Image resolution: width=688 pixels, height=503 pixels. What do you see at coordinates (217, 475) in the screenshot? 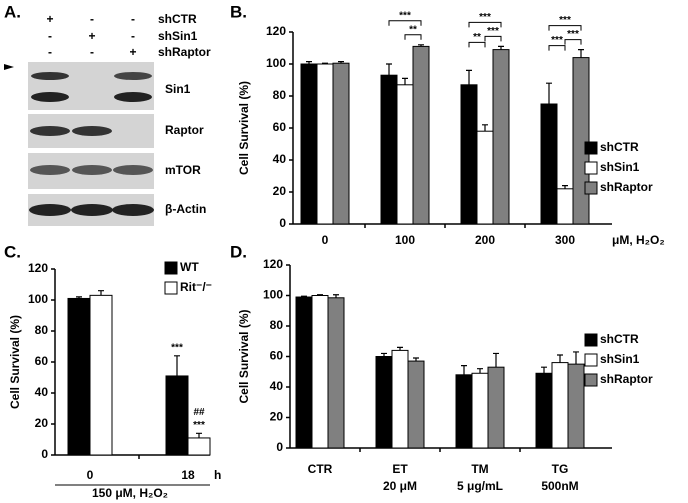
I see `x-axis-unit: h` at bounding box center [217, 475].